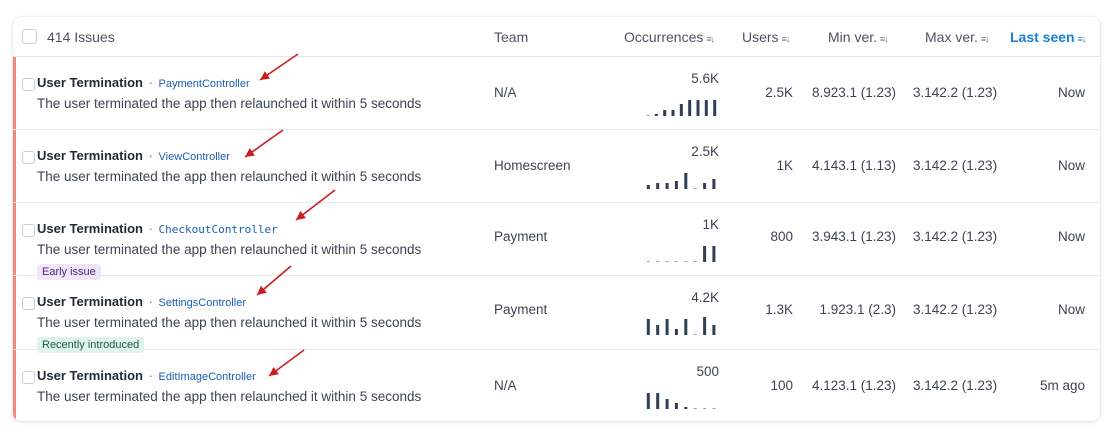 This screenshot has height=442, width=1118. I want to click on controller-link: EditImageController, so click(207, 377).